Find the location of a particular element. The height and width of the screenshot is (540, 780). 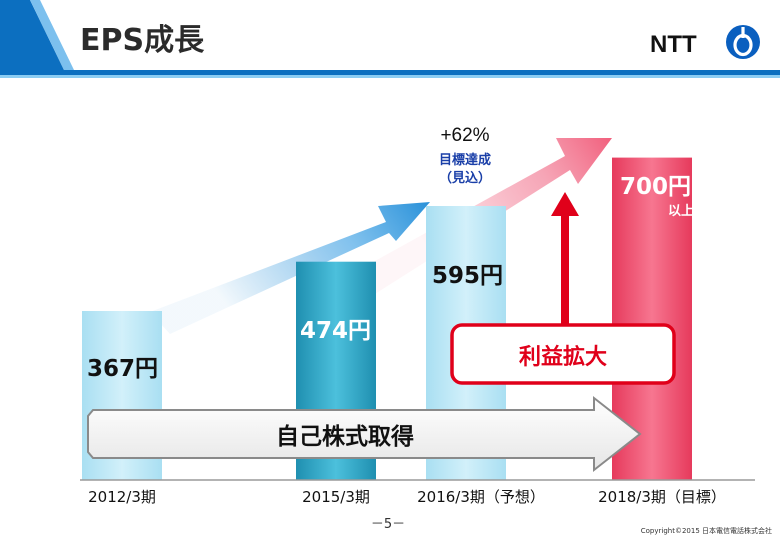

value-label-2012: 367円 is located at coordinates (122, 369).